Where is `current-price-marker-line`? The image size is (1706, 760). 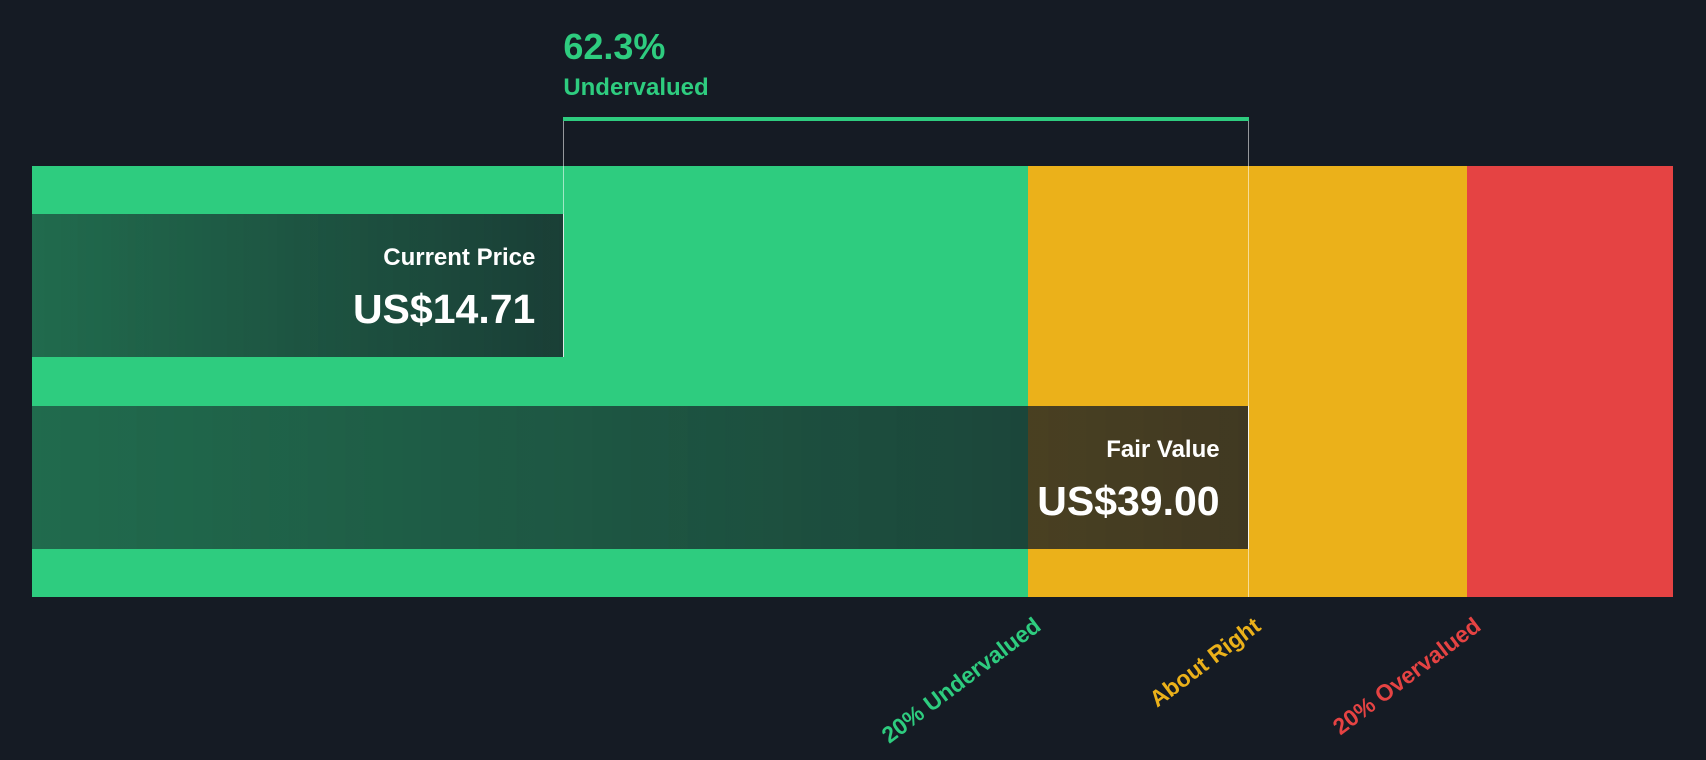 current-price-marker-line is located at coordinates (564, 166).